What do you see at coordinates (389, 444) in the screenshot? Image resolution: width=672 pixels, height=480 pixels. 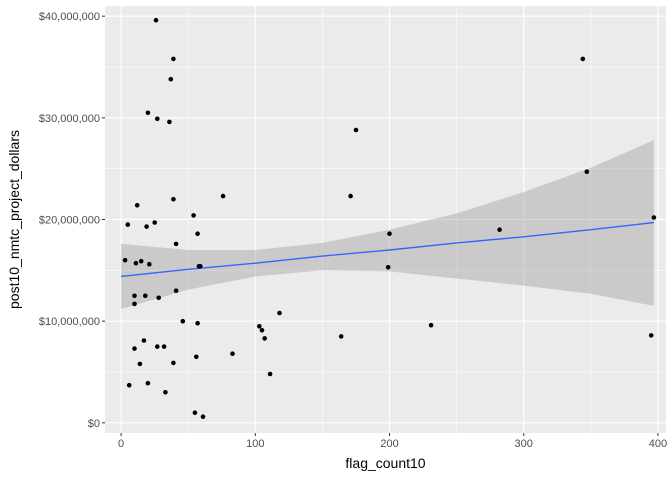 I see `x-tick-label: 200` at bounding box center [389, 444].